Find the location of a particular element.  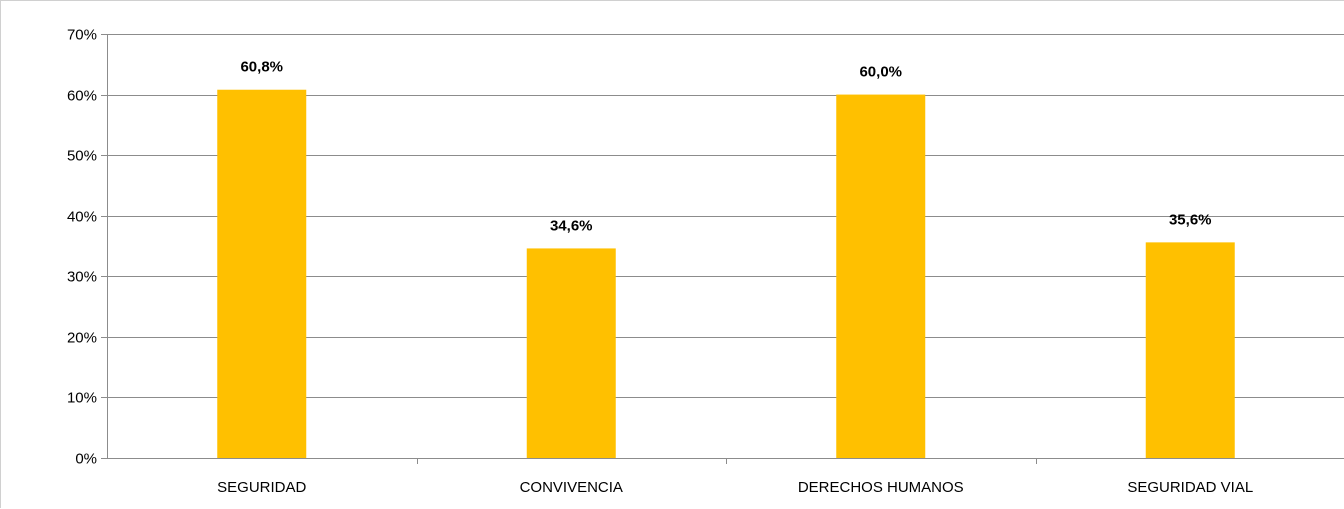

y-tick-label: 60% is located at coordinates (82, 96).